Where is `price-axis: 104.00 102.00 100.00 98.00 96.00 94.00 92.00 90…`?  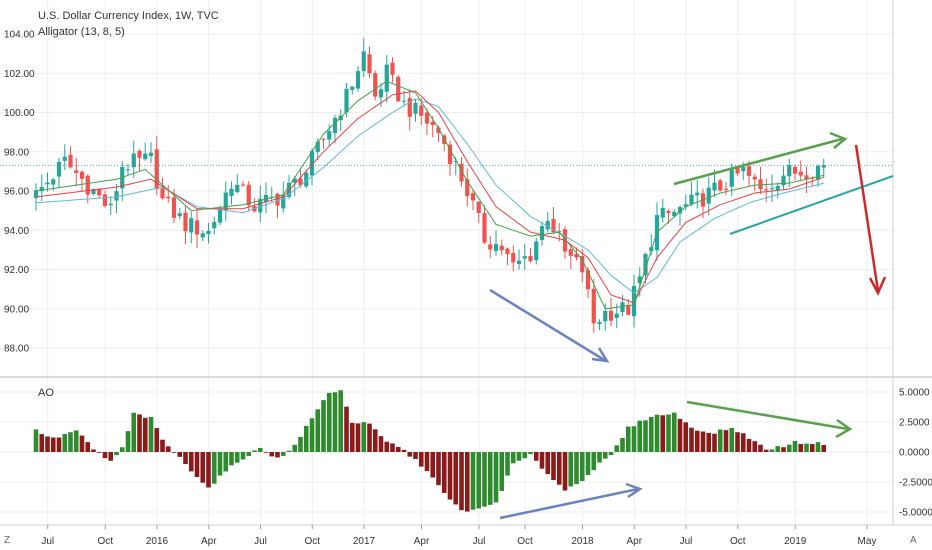 price-axis: 104.00 102.00 100.00 98.00 96.00 94.00 92.00 90… is located at coordinates (19, 192).